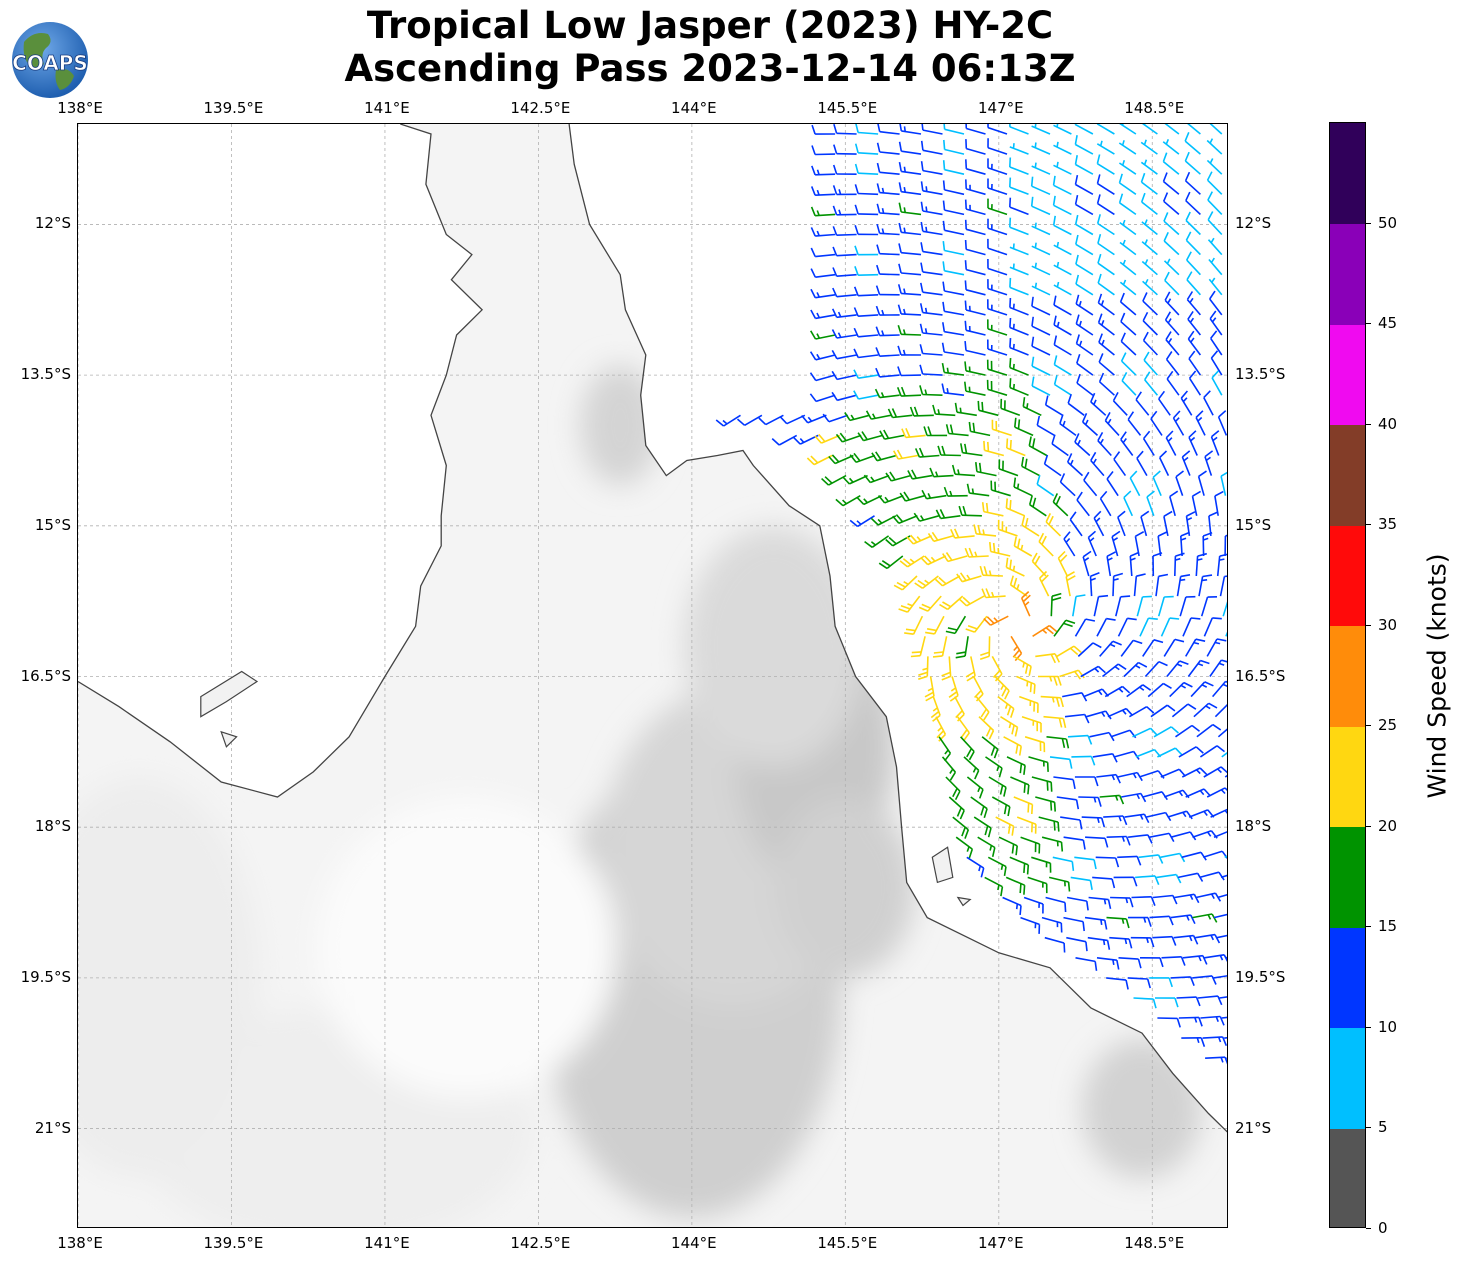  What do you see at coordinates (694, 108) in the screenshot?
I see `lon-tick-label-top: 144°E` at bounding box center [694, 108].